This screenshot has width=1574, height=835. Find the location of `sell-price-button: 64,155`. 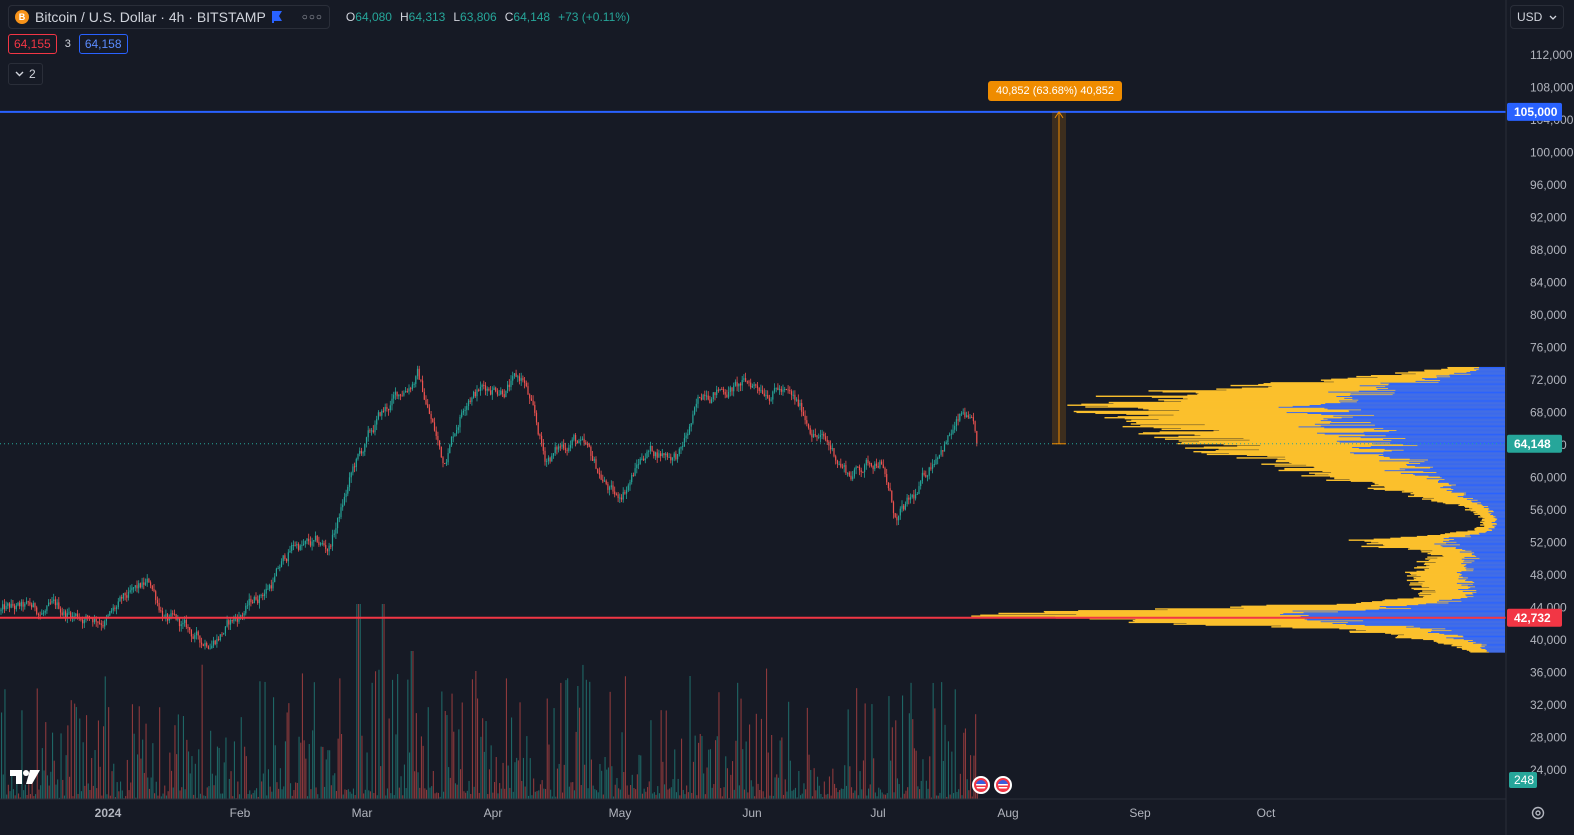

sell-price-button: 64,155 is located at coordinates (32, 44).